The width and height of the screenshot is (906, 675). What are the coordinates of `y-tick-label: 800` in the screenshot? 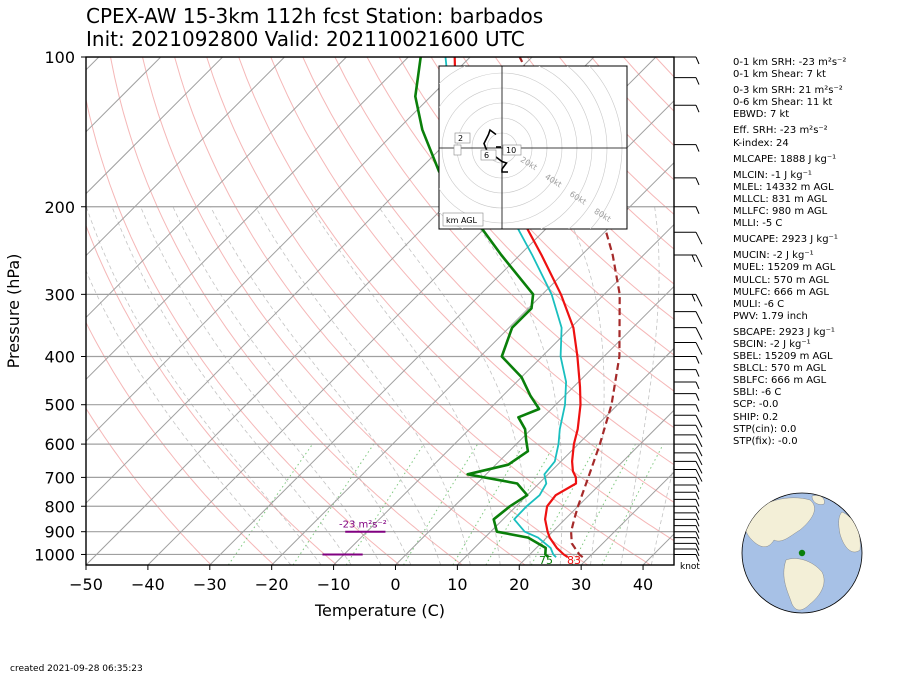 It's located at (59, 506).